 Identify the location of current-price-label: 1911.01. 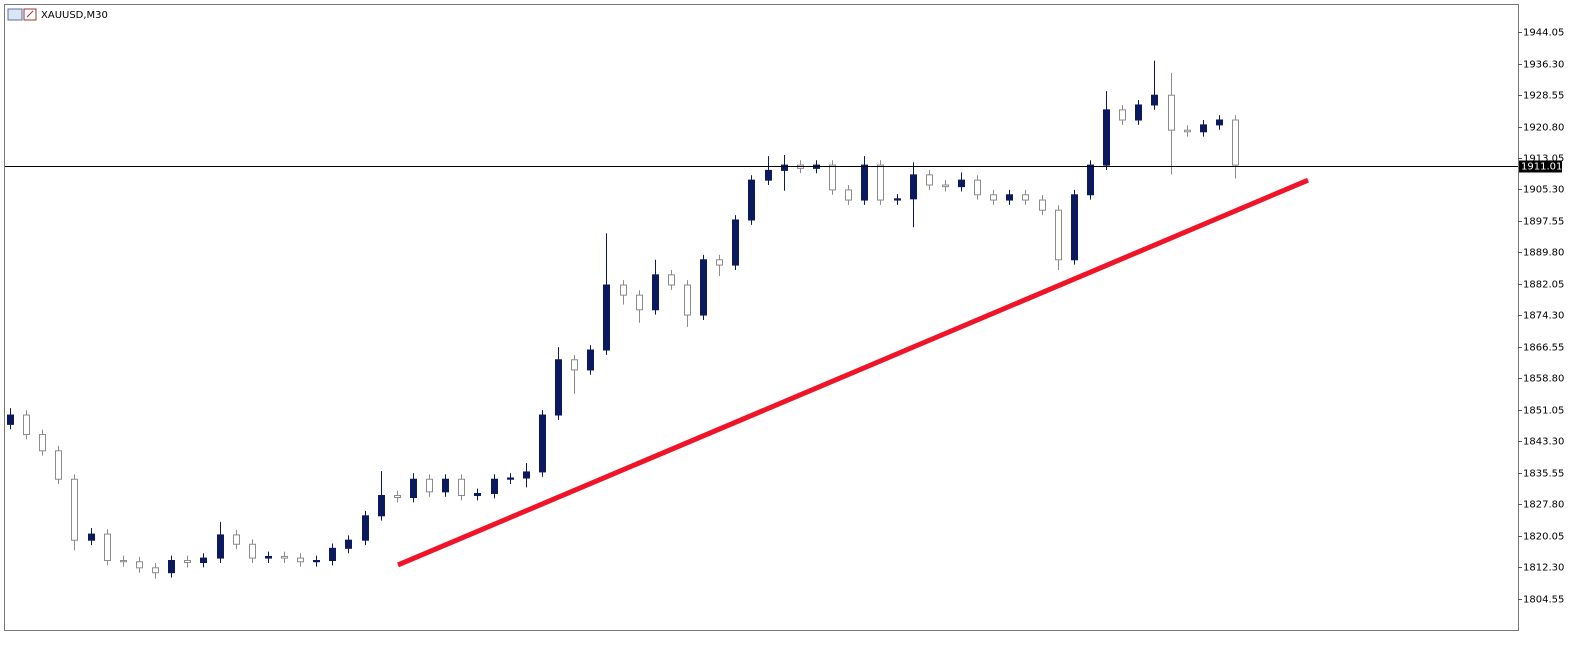
(1541, 167).